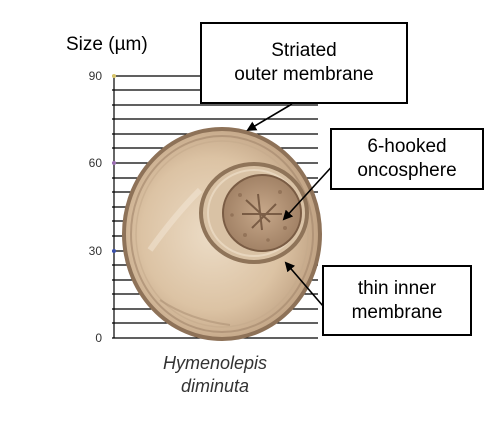 The width and height of the screenshot is (487, 438). I want to click on tick-marks, so click(114, 163).